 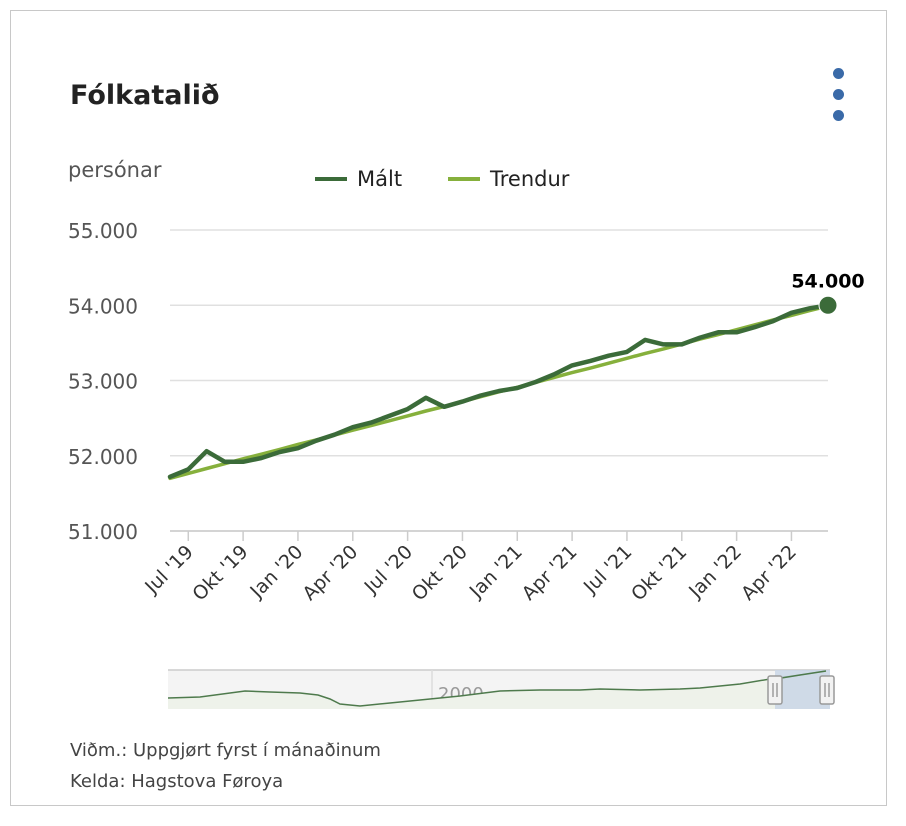 I want to click on y-axis-title: persónar, so click(x=115, y=170).